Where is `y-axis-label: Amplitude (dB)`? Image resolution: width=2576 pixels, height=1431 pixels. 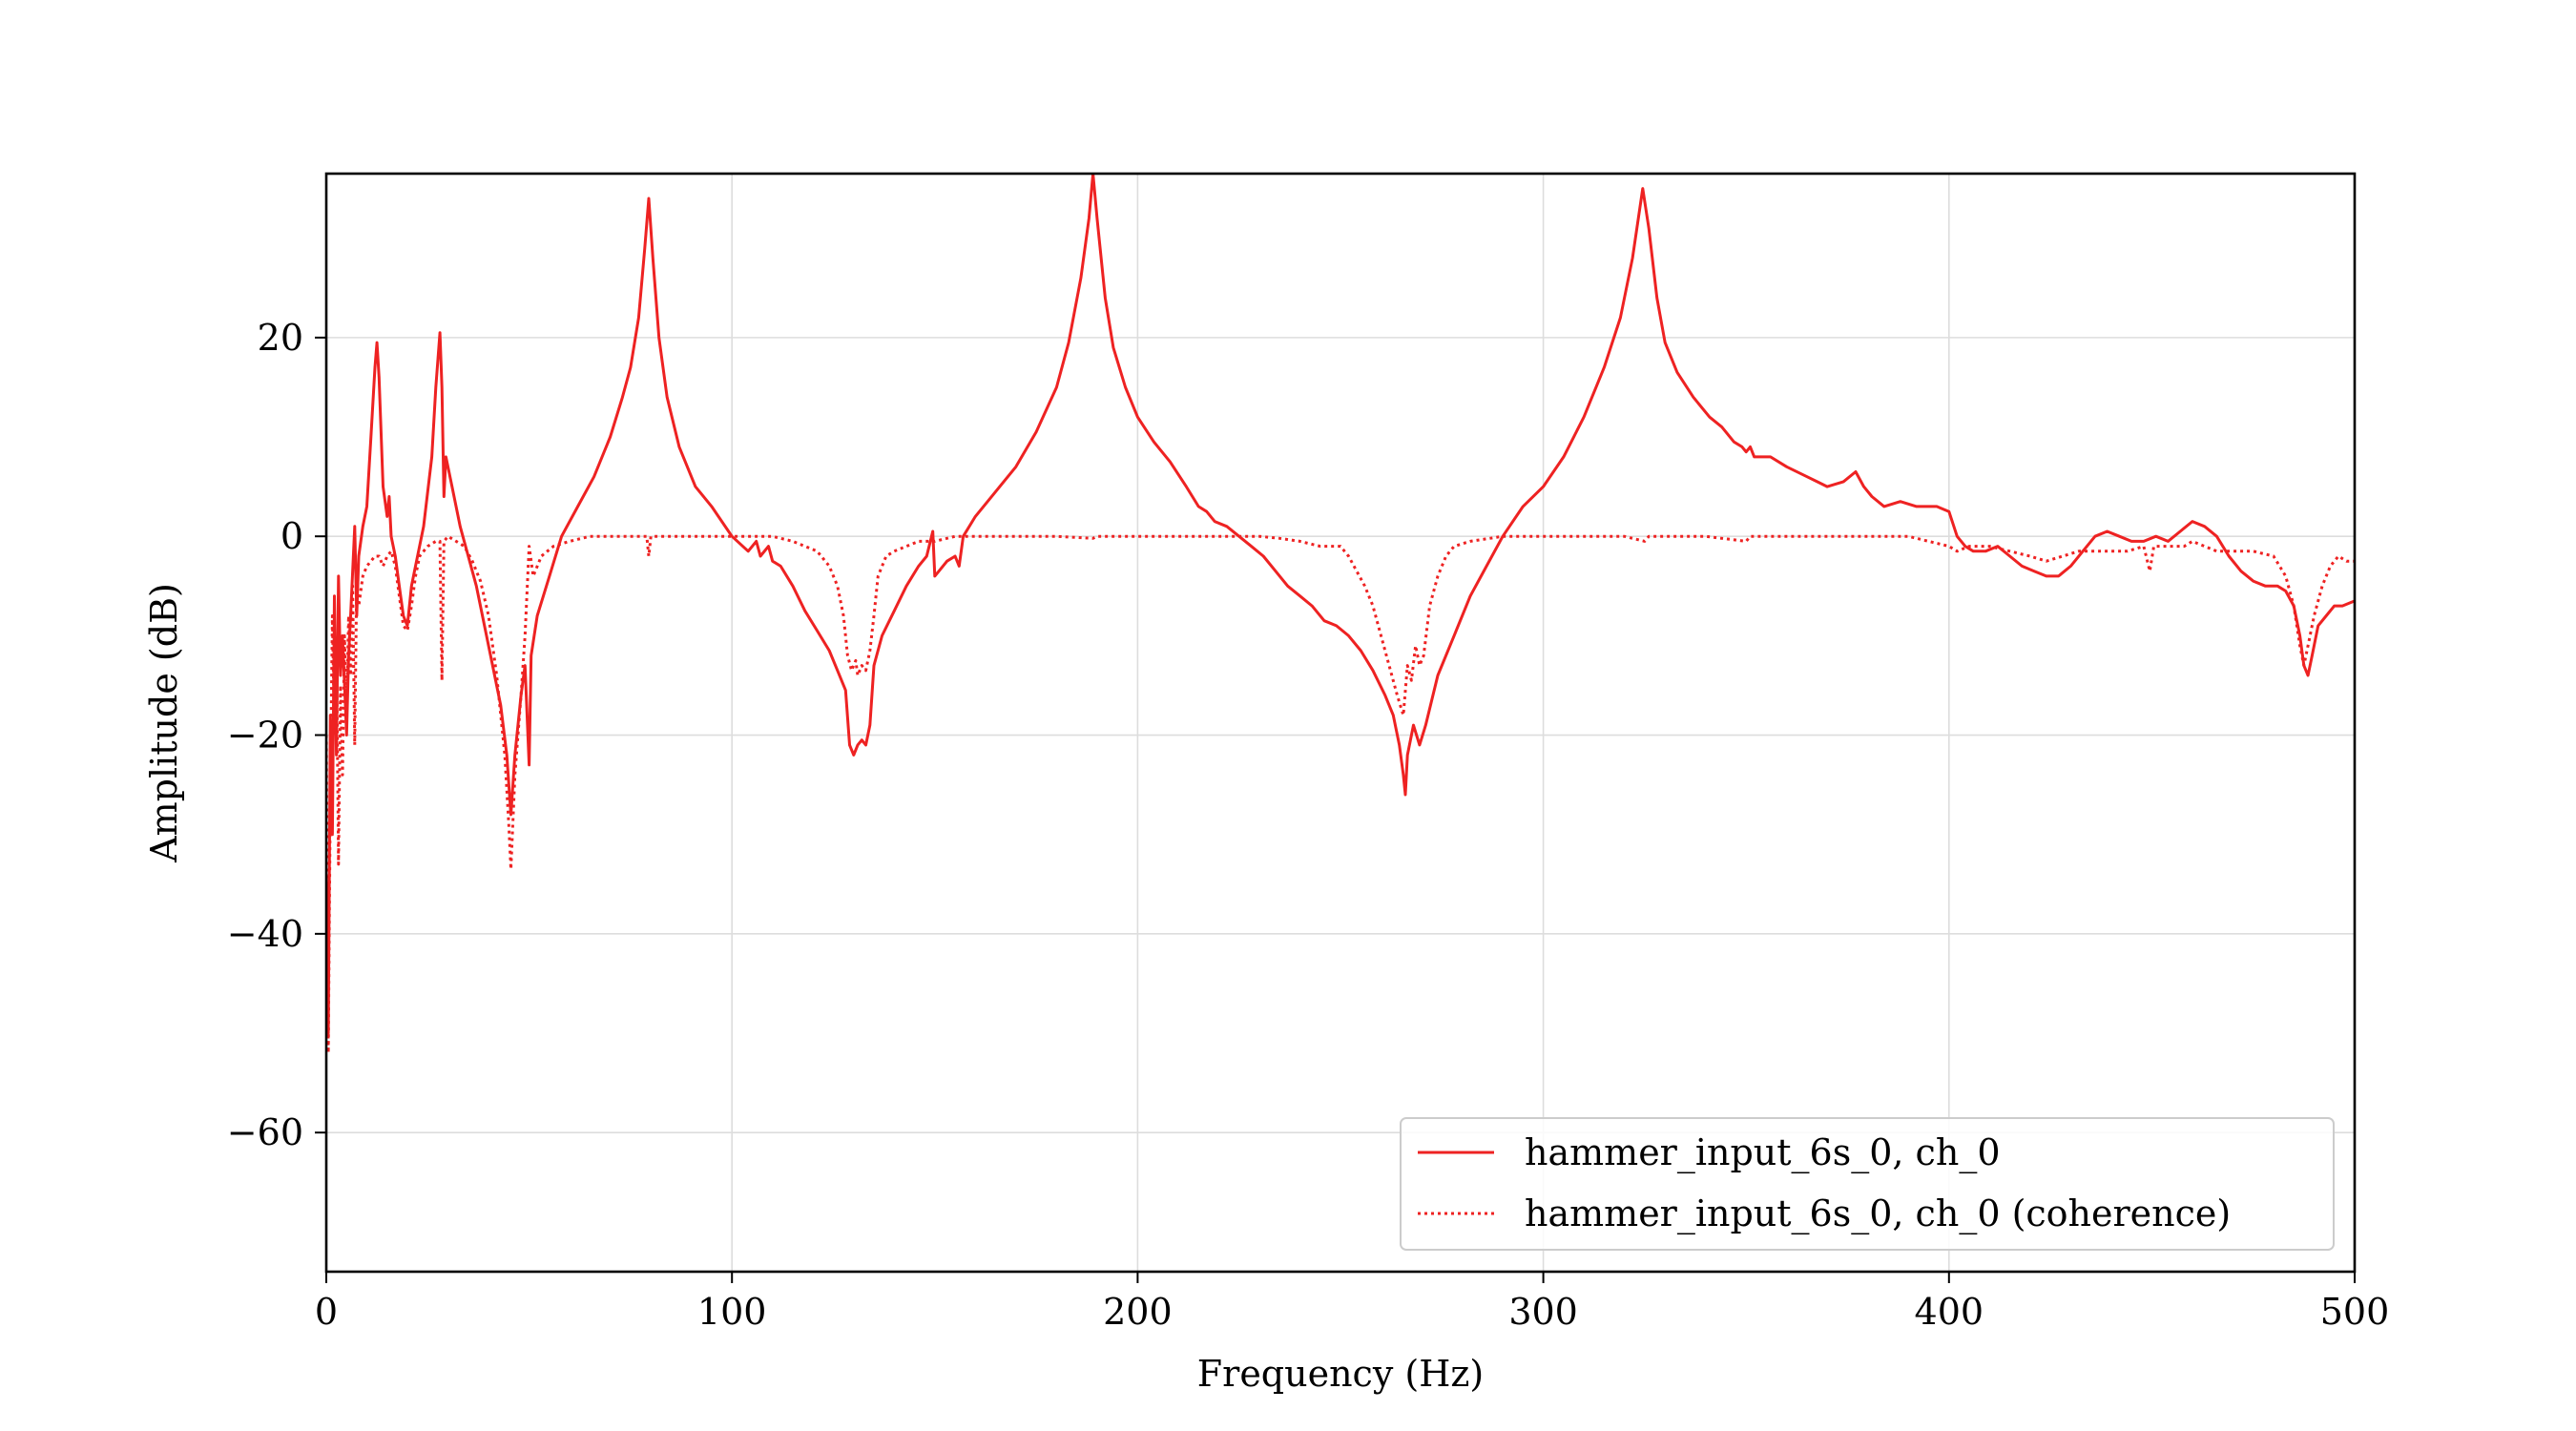 y-axis-label: Amplitude (dB) is located at coordinates (164, 723).